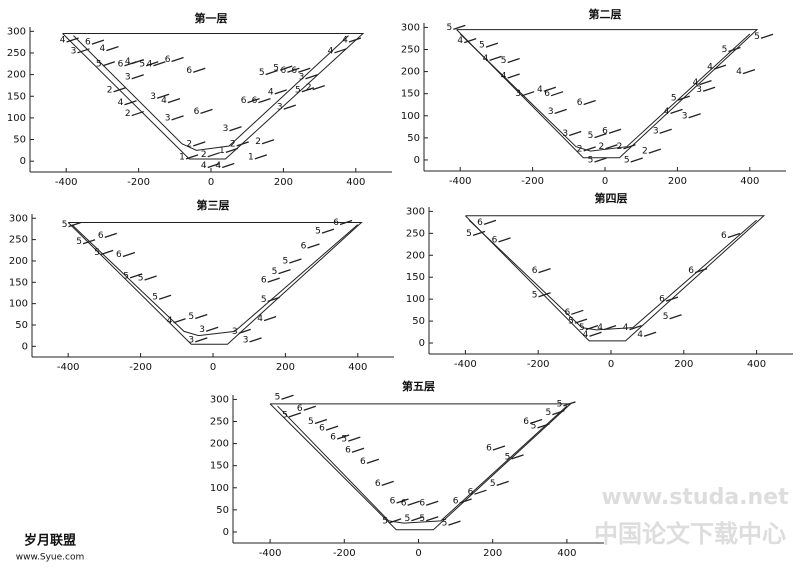  I want to click on panel-title: 第一层, so click(211, 18).